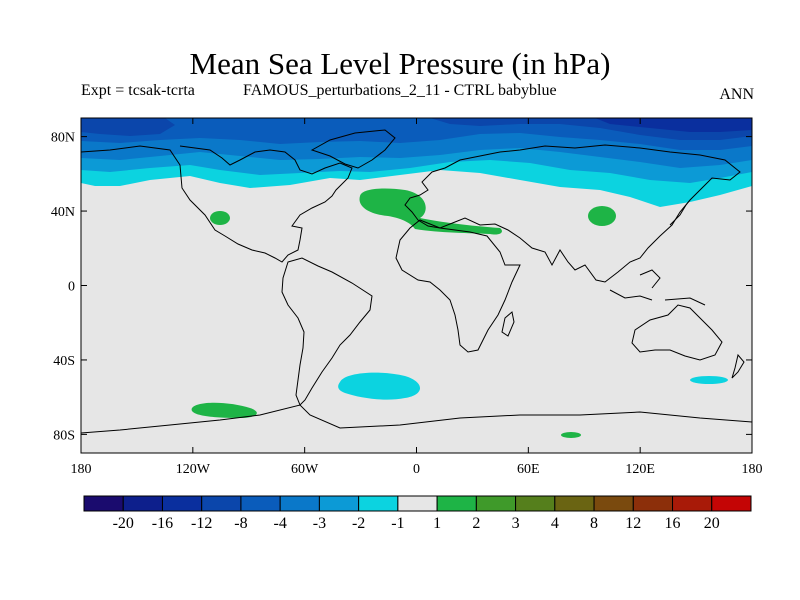 The width and height of the screenshot is (800, 600). What do you see at coordinates (353, 149) in the screenshot?
I see `coastline-greenland` at bounding box center [353, 149].